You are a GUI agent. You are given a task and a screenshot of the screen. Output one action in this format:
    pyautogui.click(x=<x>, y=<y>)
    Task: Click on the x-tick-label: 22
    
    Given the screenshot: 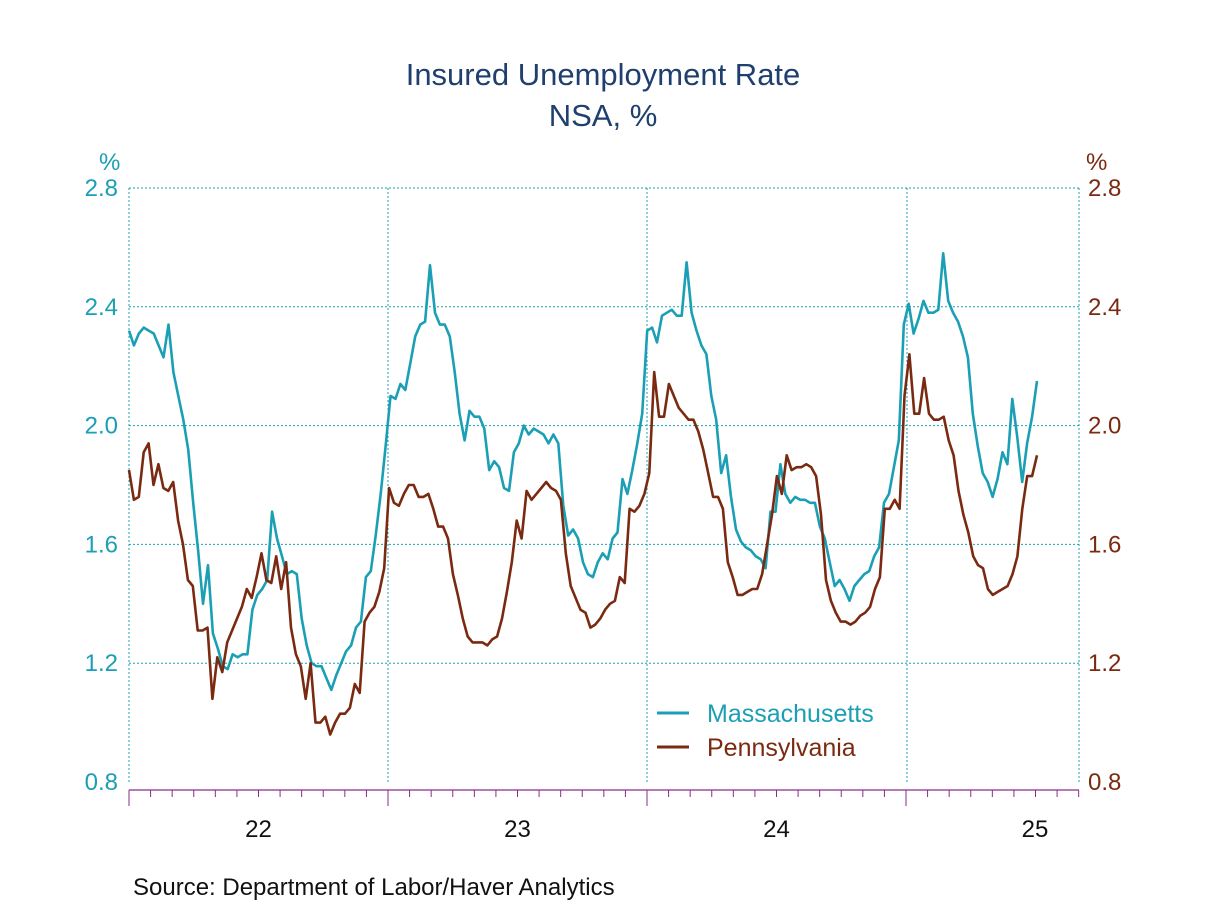 What is the action you would take?
    pyautogui.click(x=258, y=829)
    